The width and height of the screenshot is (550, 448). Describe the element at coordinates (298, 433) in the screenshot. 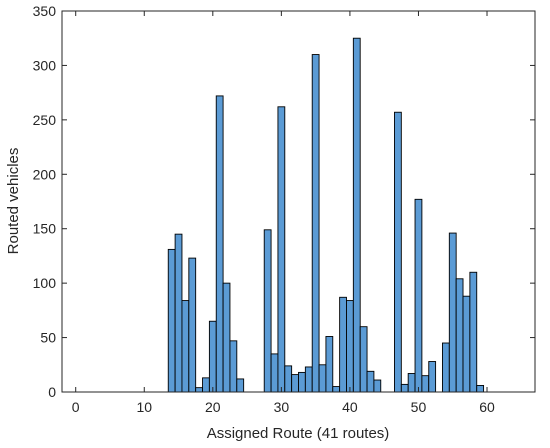

I see `x-axis-label: Assigned Route (41 routes)` at that location.